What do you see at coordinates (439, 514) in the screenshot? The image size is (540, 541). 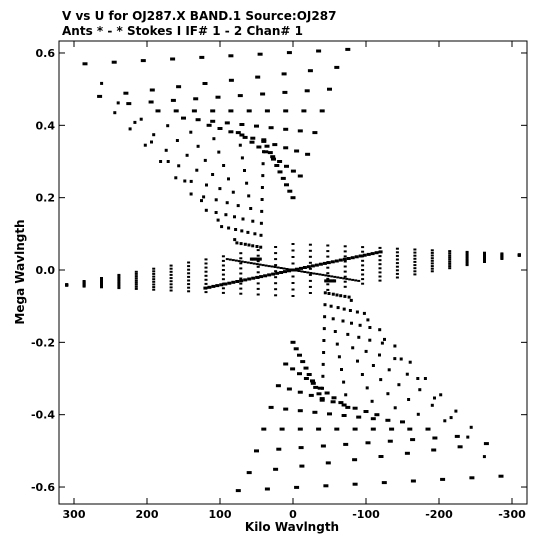 I see `x-tick-label: -200` at bounding box center [439, 514].